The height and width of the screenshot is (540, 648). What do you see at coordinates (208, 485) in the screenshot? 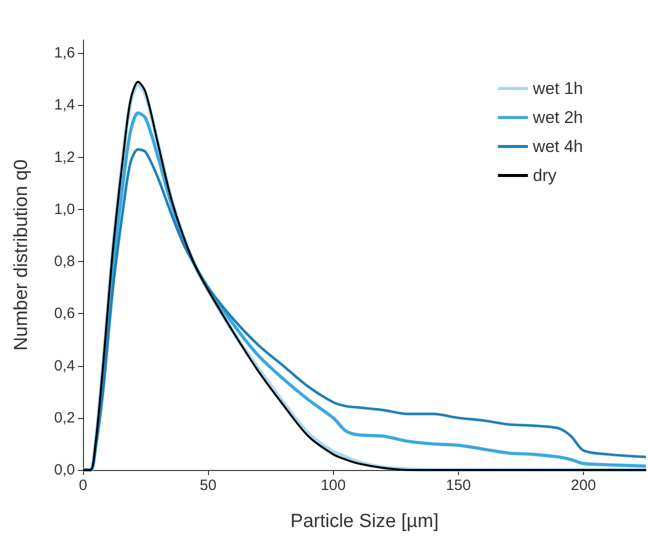
I see `x-tick-label: 50` at bounding box center [208, 485].